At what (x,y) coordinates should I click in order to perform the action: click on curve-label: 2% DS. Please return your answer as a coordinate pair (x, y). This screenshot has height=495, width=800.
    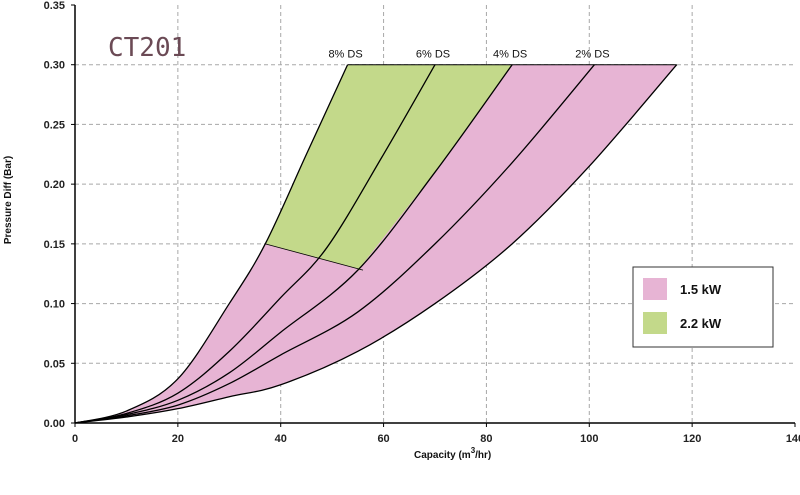
    Looking at the image, I should click on (592, 55).